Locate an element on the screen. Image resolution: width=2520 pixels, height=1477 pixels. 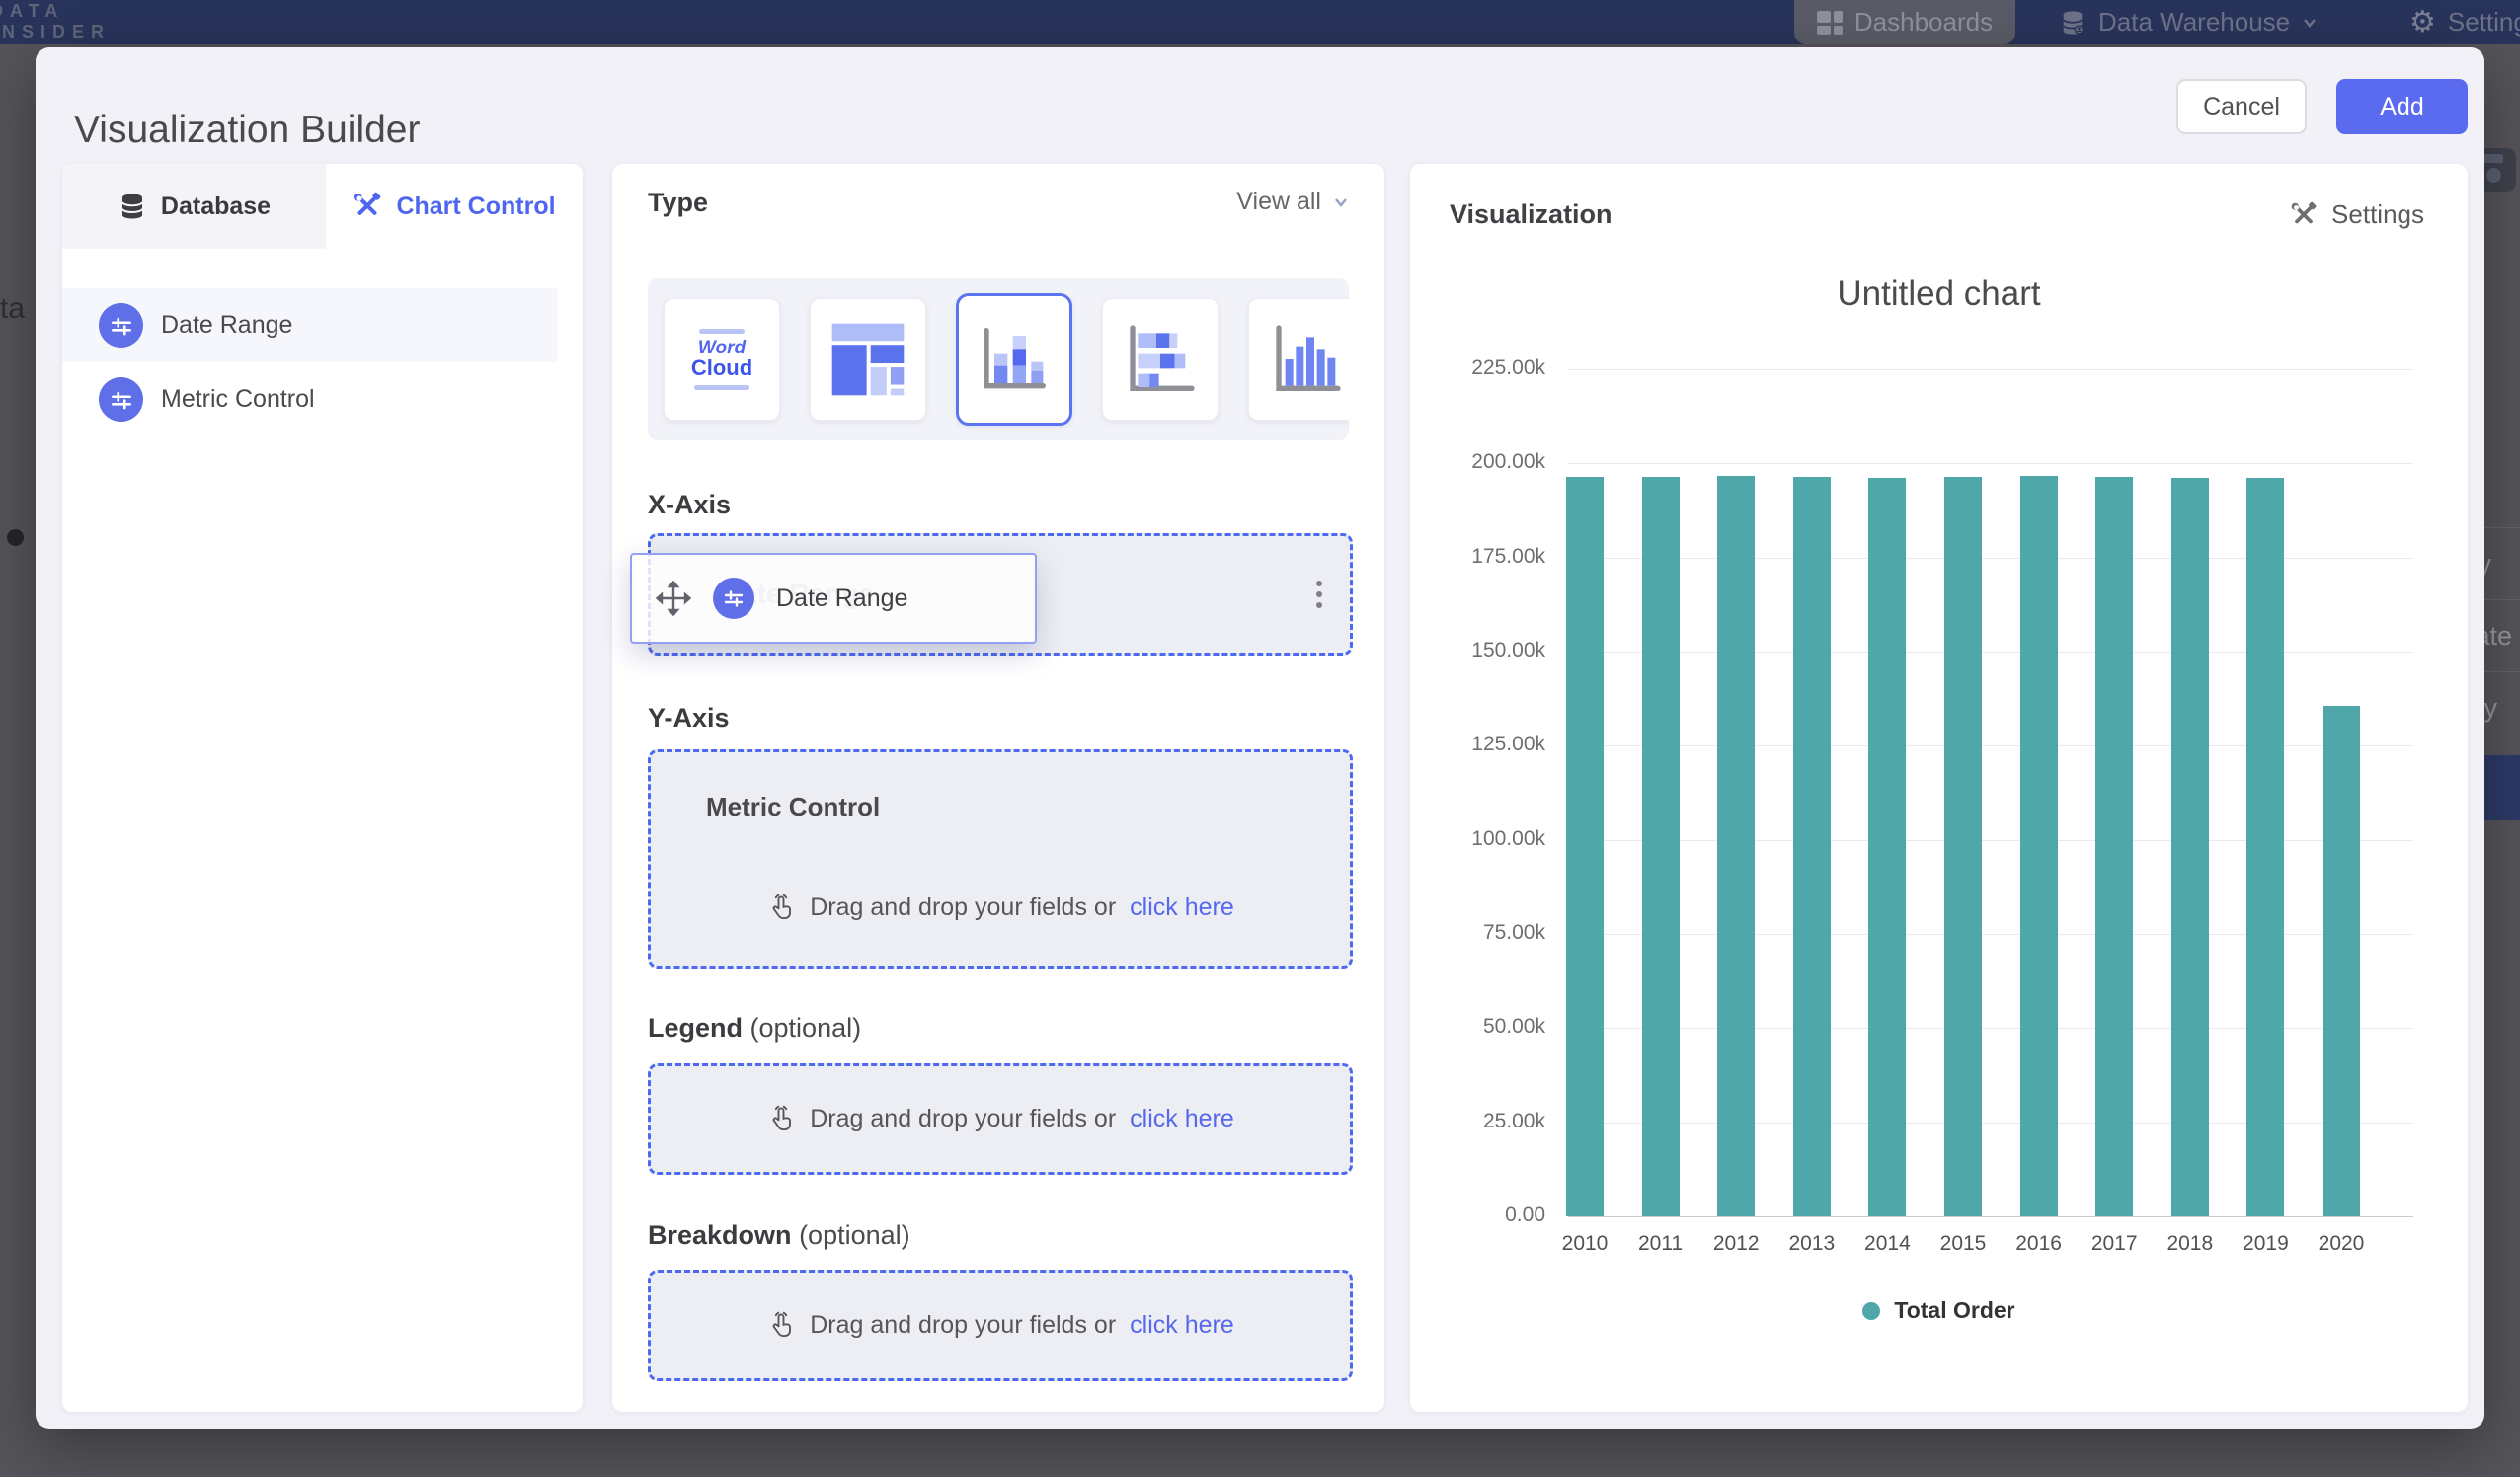
gear-icon: ⚙ is located at coordinates (2422, 22).